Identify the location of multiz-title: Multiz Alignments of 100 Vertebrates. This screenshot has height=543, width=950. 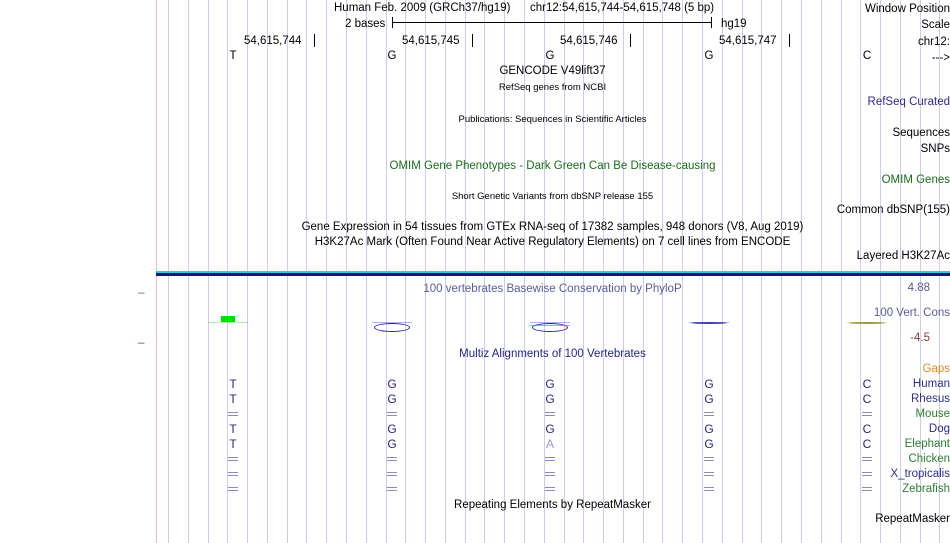
(552, 354).